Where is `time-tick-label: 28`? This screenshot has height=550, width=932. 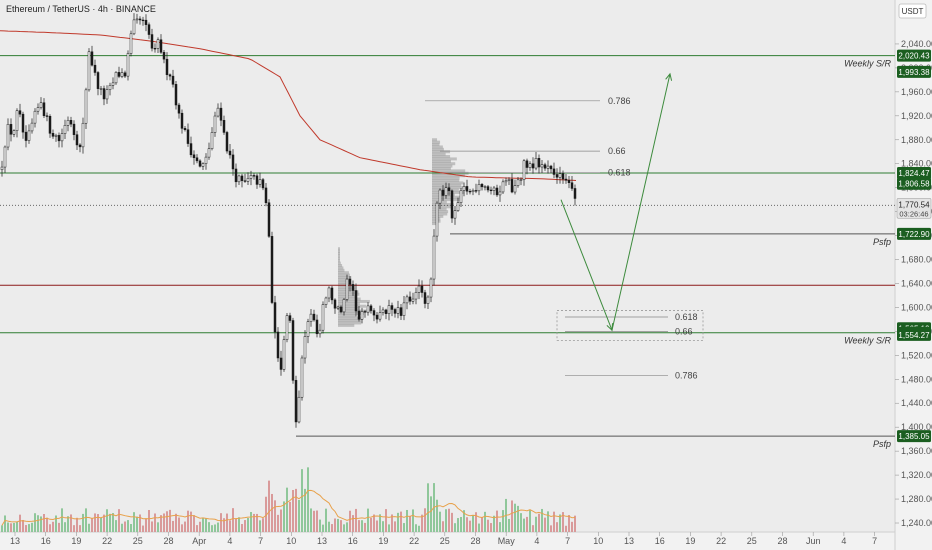
time-tick-label: 28 is located at coordinates (782, 541).